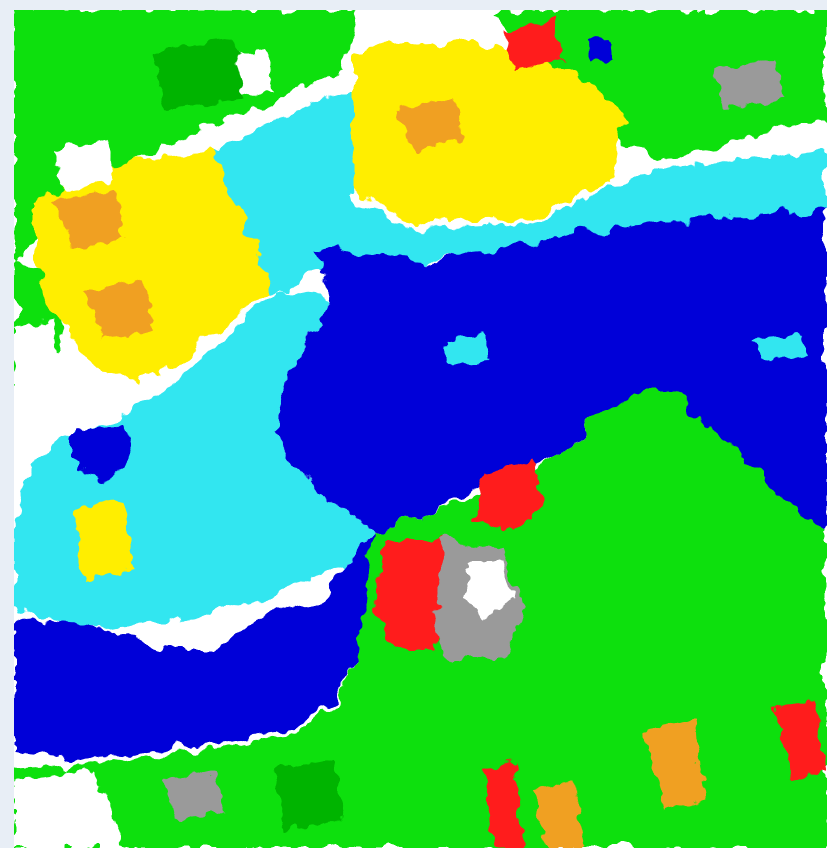  Describe the element at coordinates (749, 85) in the screenshot. I see `gray-patch-top-right` at that location.